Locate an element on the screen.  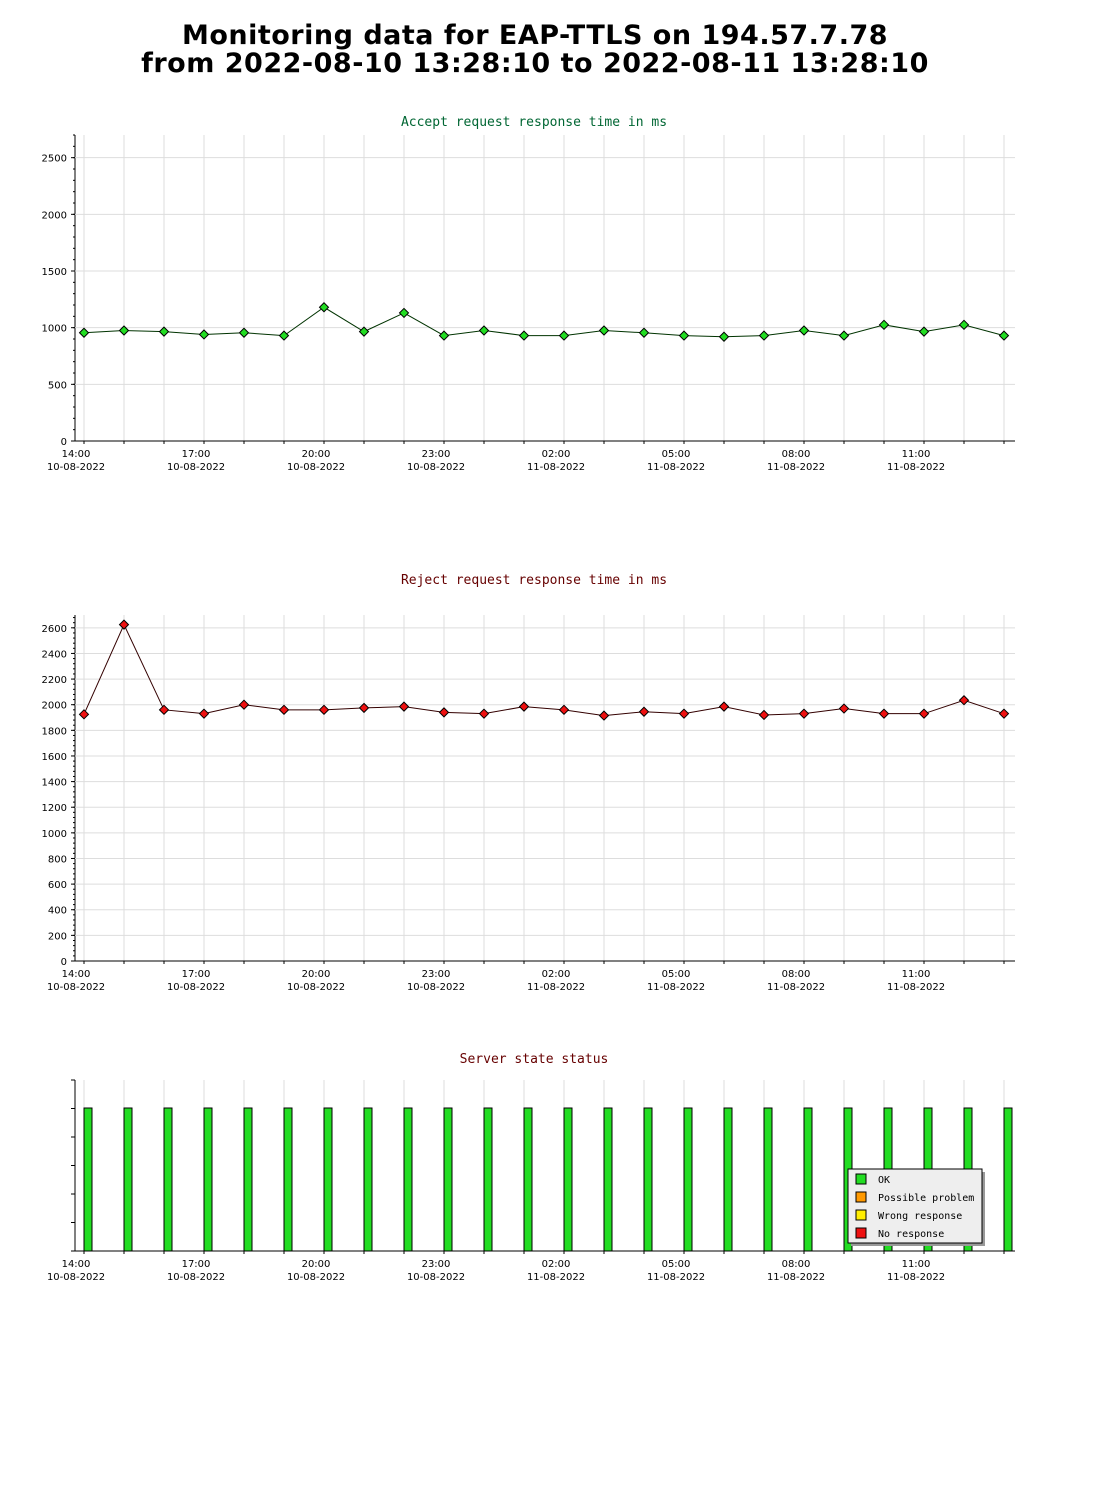
chart-1-y-label: 2400 is located at coordinates (54, 654).